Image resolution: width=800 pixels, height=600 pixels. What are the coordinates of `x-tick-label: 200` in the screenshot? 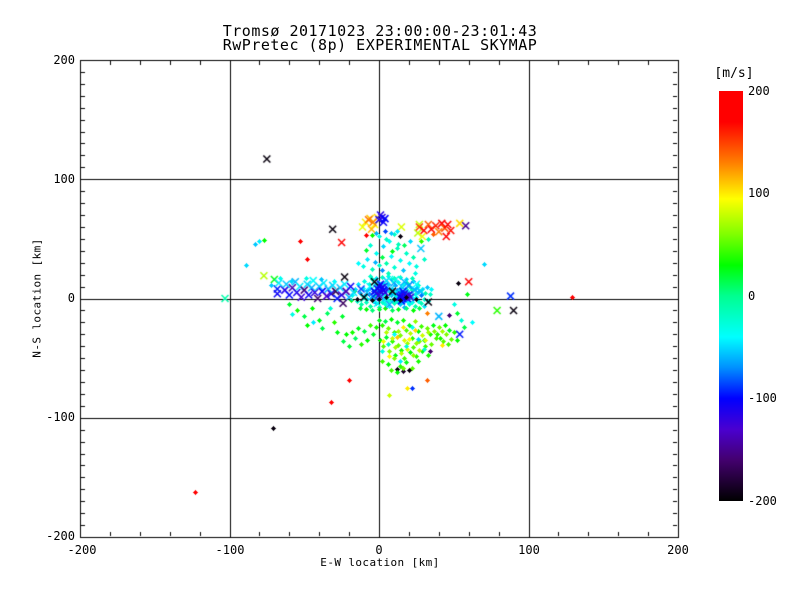 It's located at (678, 550).